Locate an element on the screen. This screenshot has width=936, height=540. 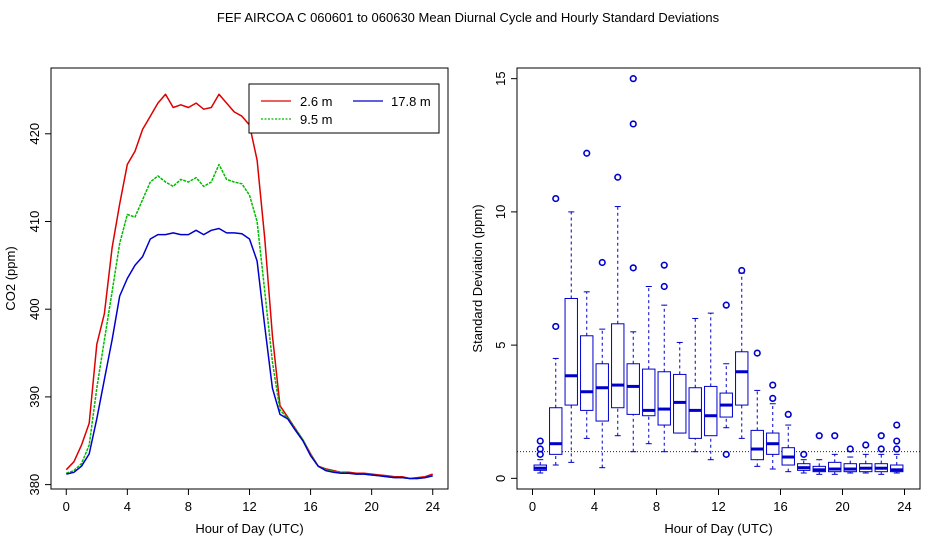
box-hour-20.5 is located at coordinates (850, 459).